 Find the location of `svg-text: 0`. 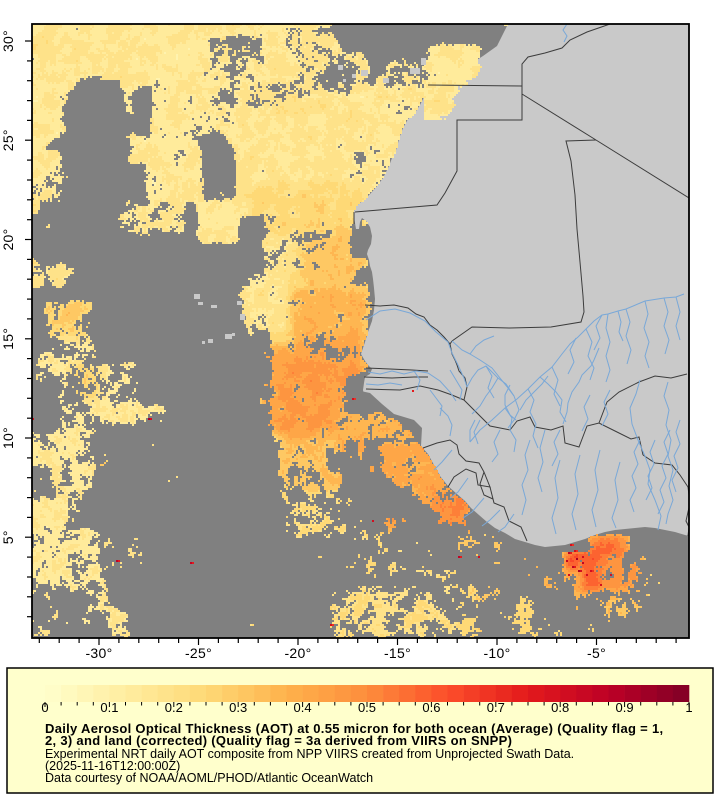

svg-text: 0 is located at coordinates (44, 707).